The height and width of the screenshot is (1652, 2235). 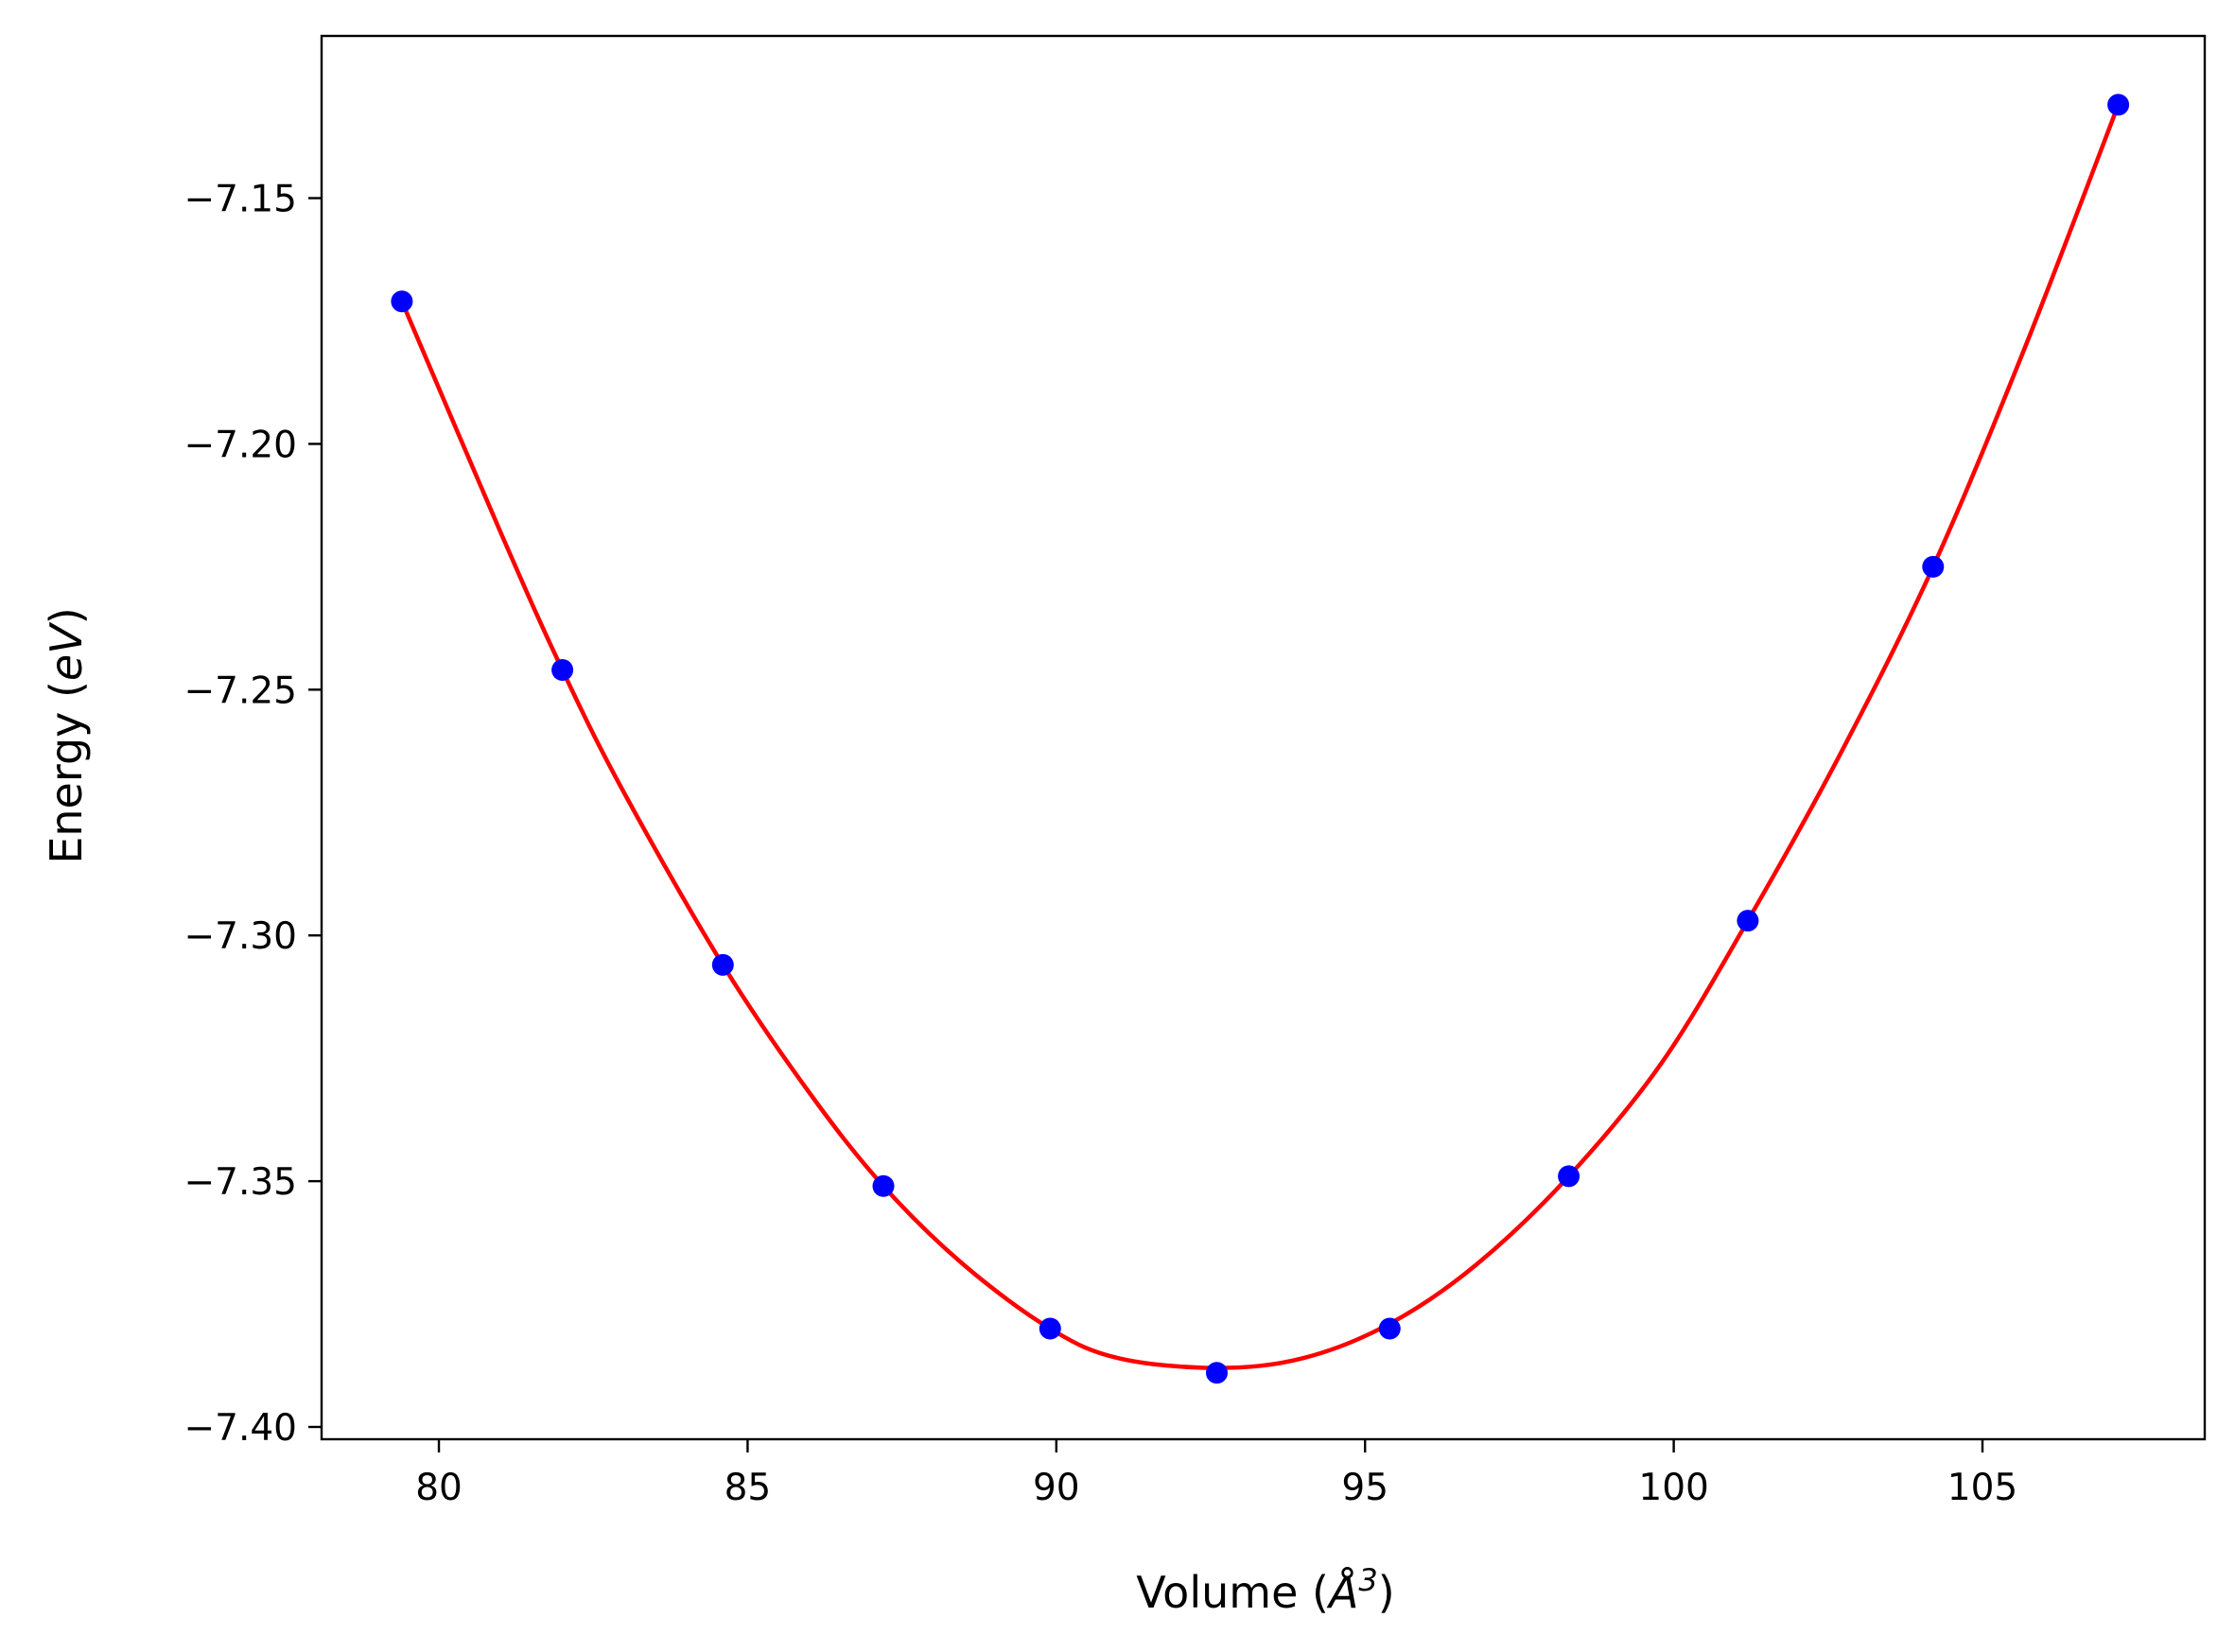 I want to click on y-tick-label: −7.25, so click(x=240, y=691).